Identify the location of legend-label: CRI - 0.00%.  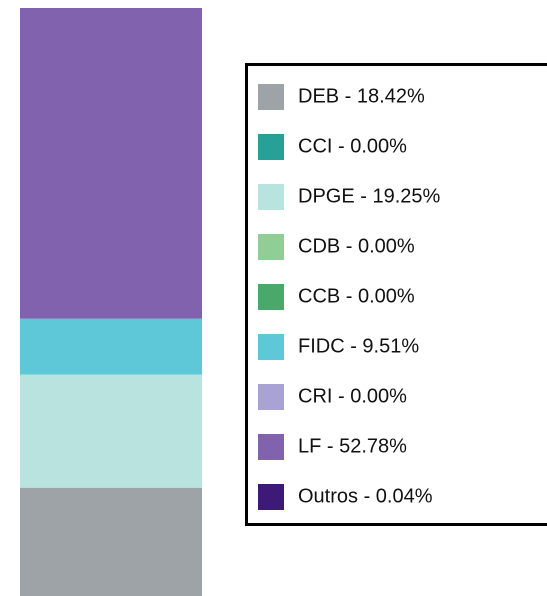
(352, 396).